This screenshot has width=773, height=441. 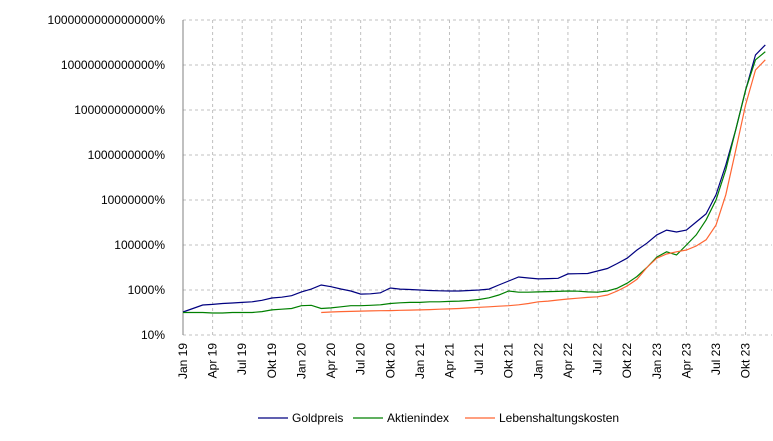 What do you see at coordinates (420, 361) in the screenshot?
I see `x-tick-label: Jan 21` at bounding box center [420, 361].